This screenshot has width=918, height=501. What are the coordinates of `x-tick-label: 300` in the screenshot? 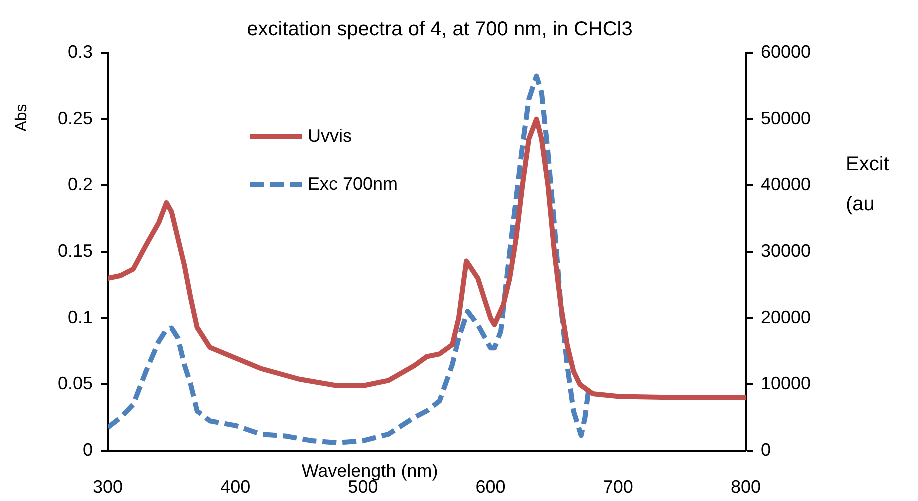 It's located at (108, 486).